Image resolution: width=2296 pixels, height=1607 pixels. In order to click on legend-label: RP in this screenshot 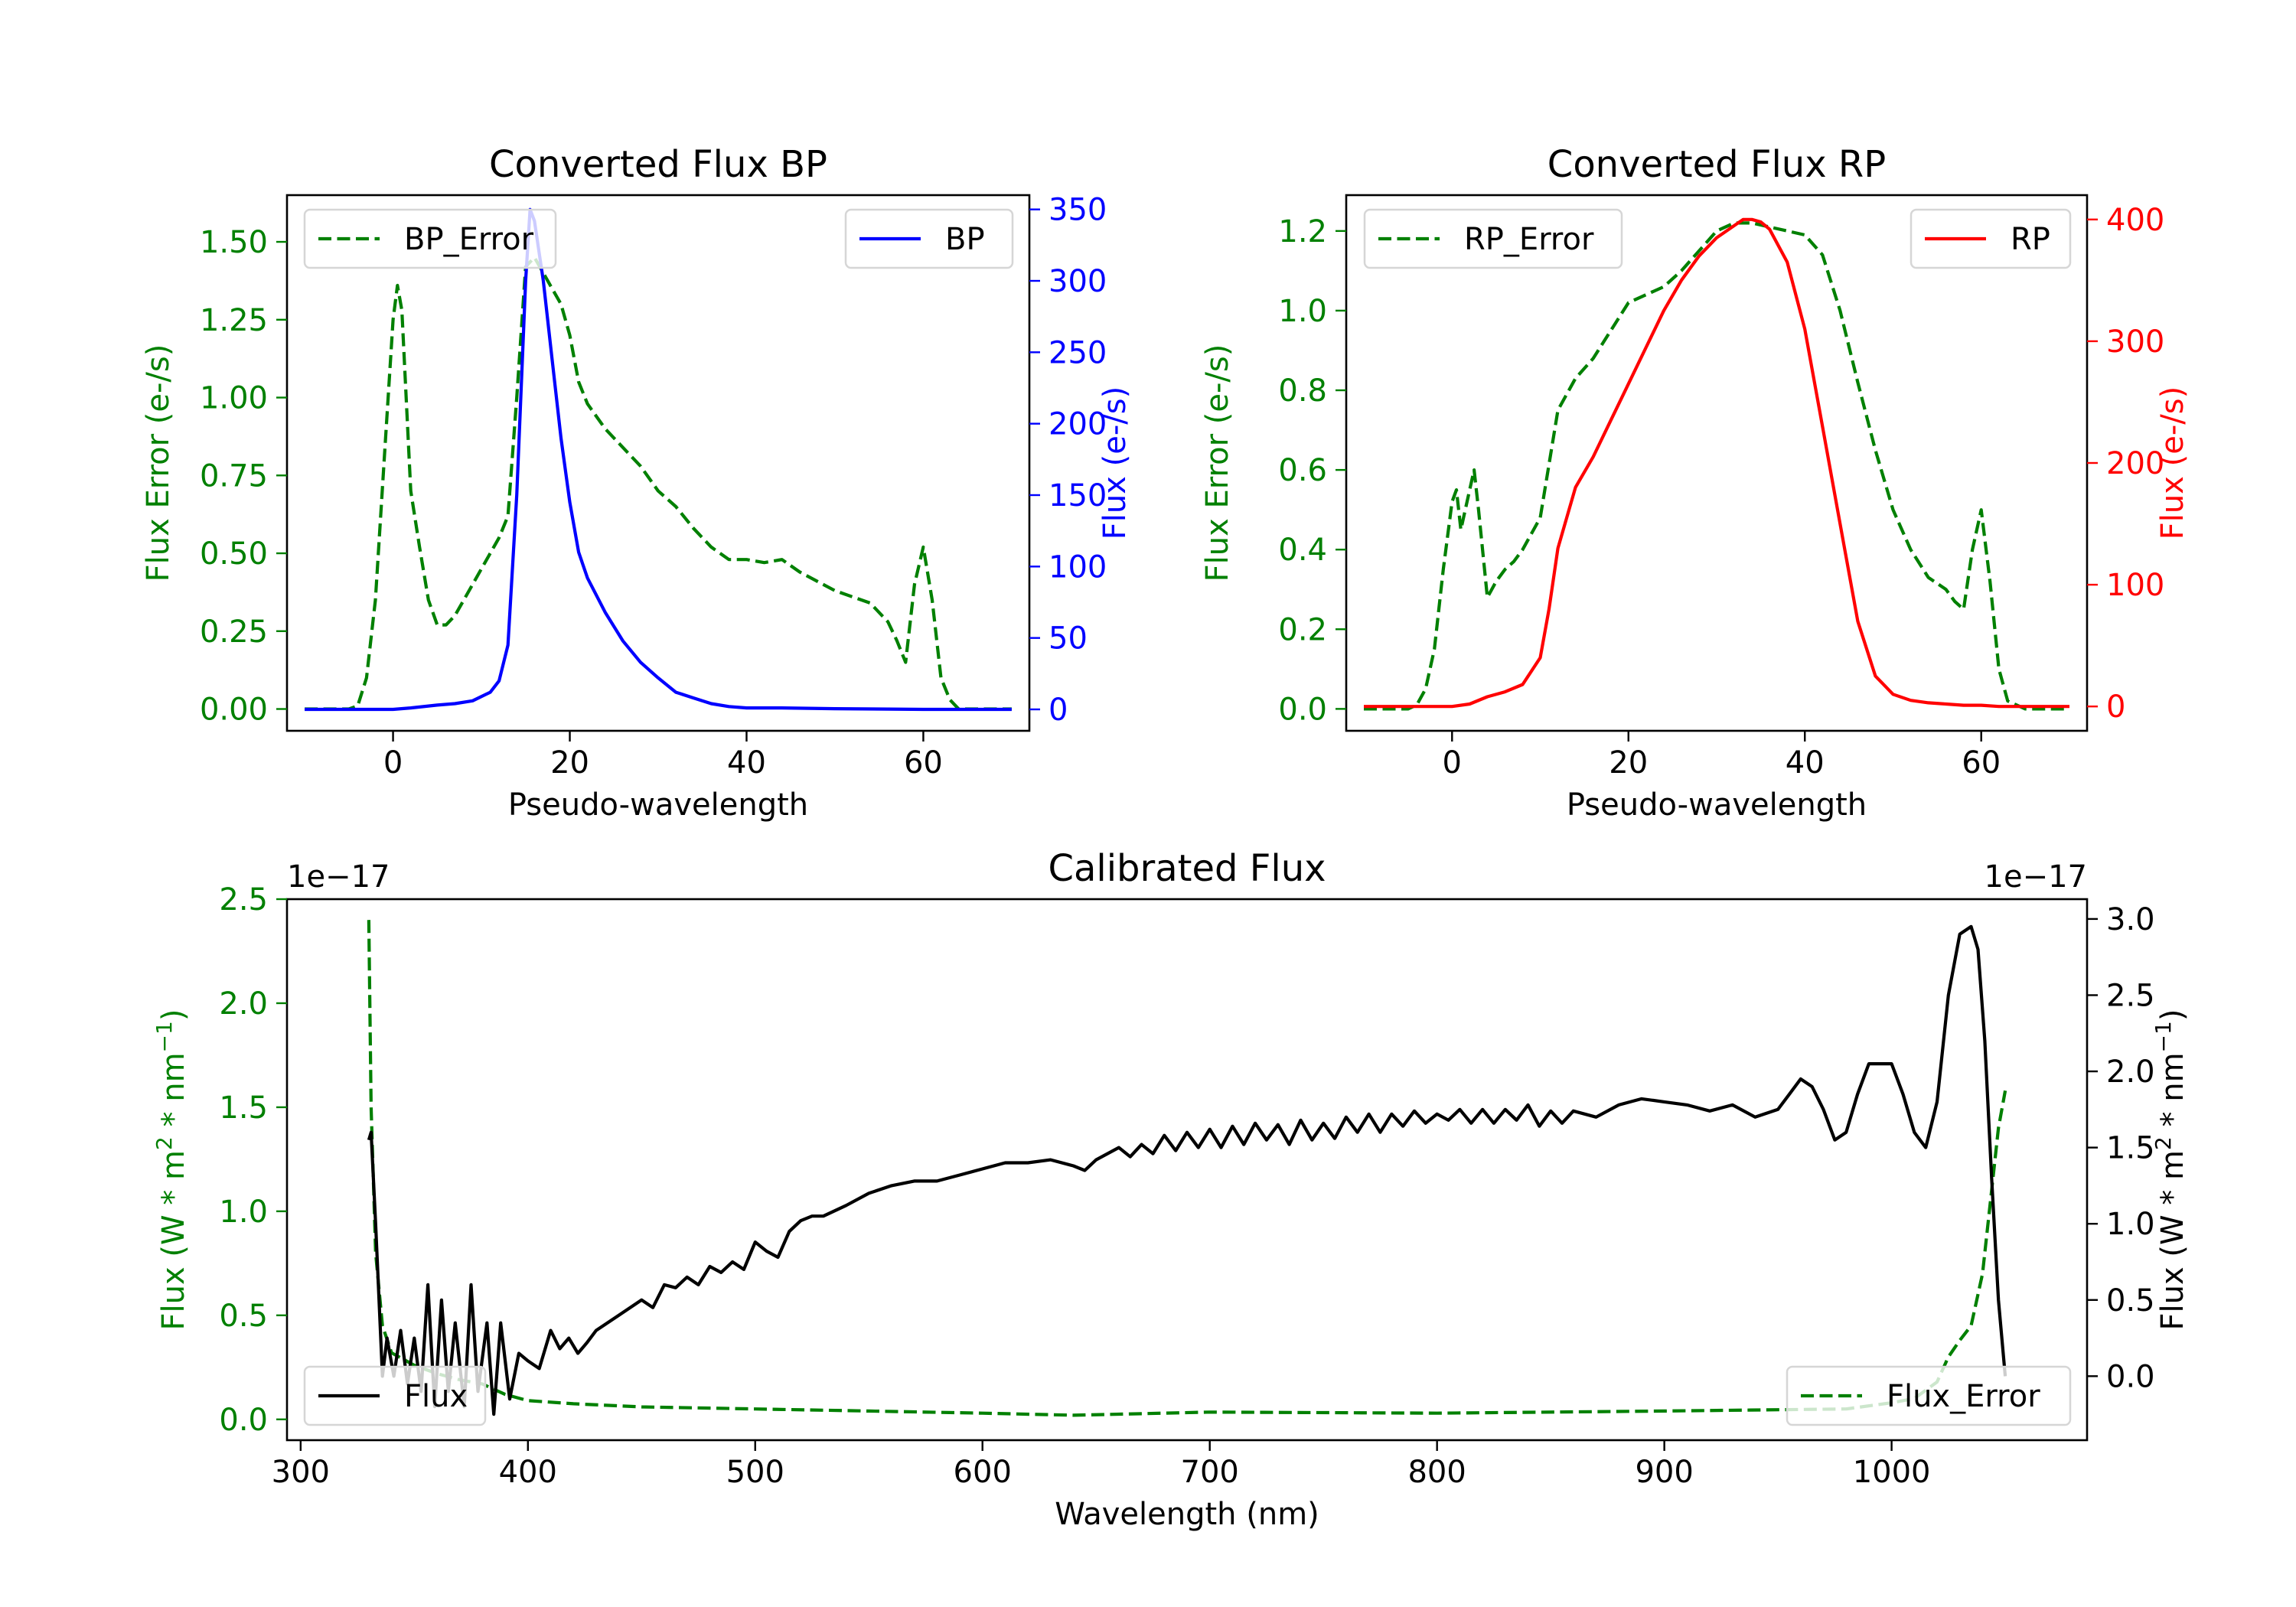, I will do `click(2030, 239)`.